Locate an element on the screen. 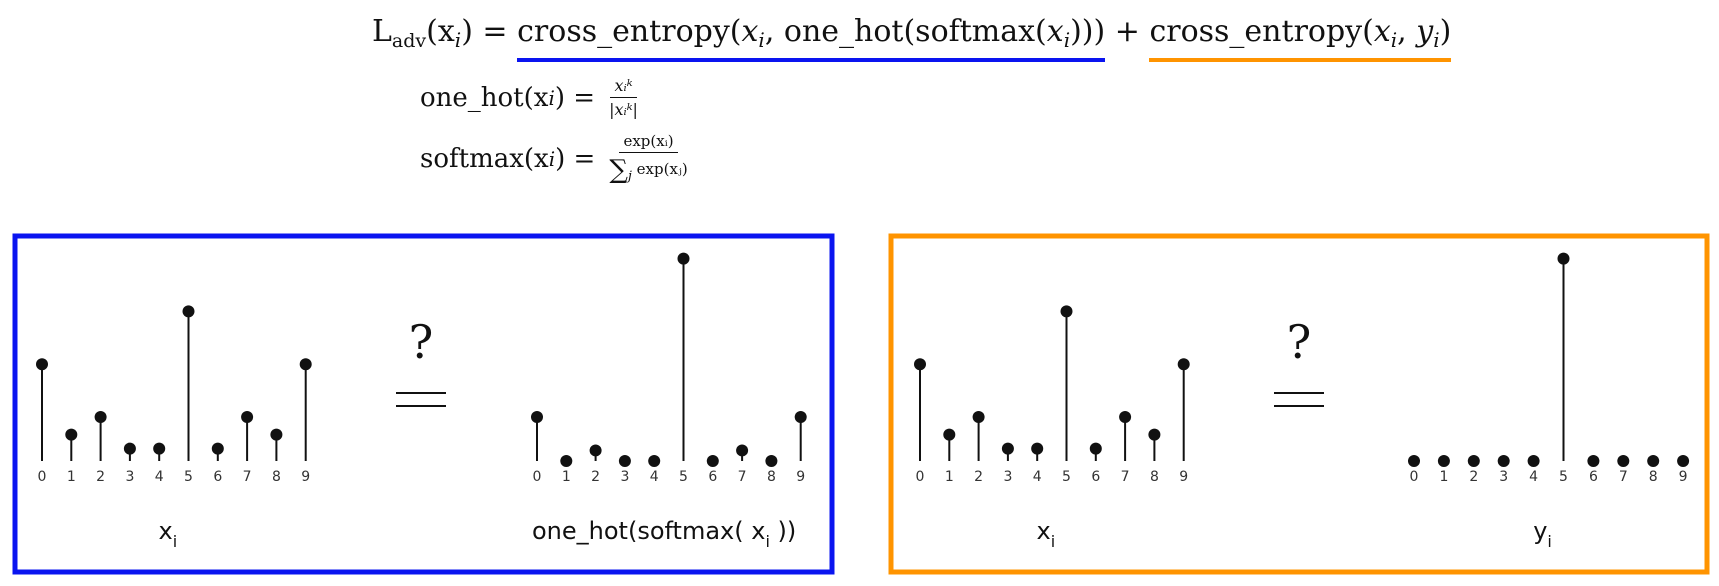  chart-label: xi is located at coordinates (168, 534).